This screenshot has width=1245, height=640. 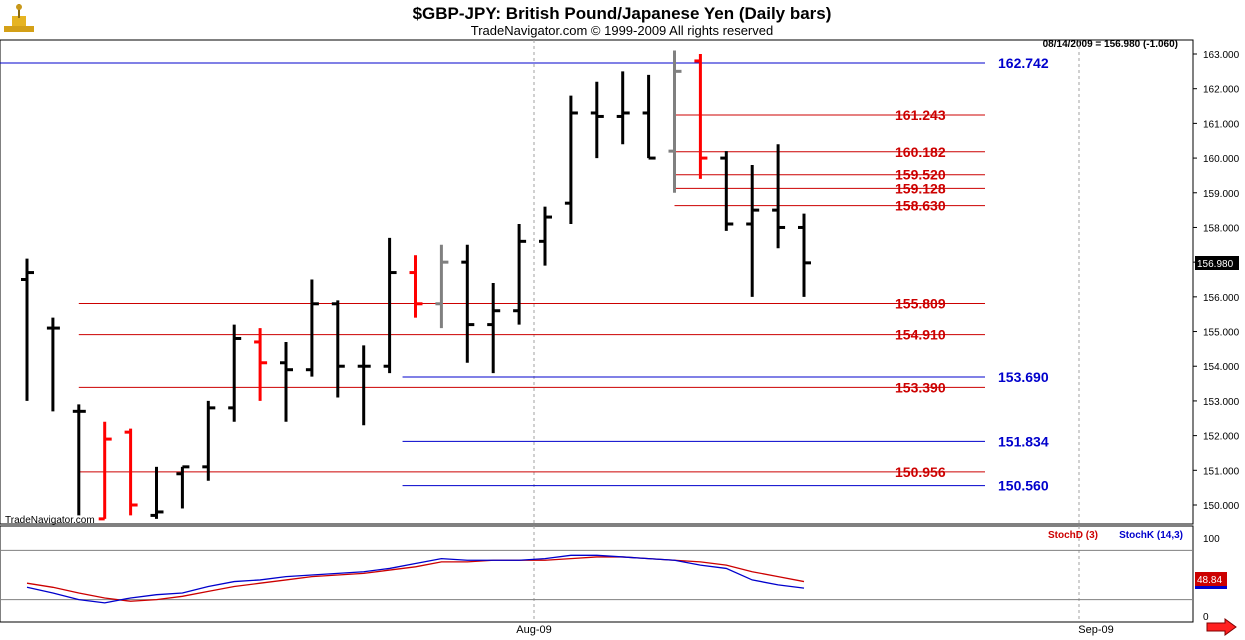 What do you see at coordinates (50, 520) in the screenshot?
I see `watermark: TradeNavigator.com` at bounding box center [50, 520].